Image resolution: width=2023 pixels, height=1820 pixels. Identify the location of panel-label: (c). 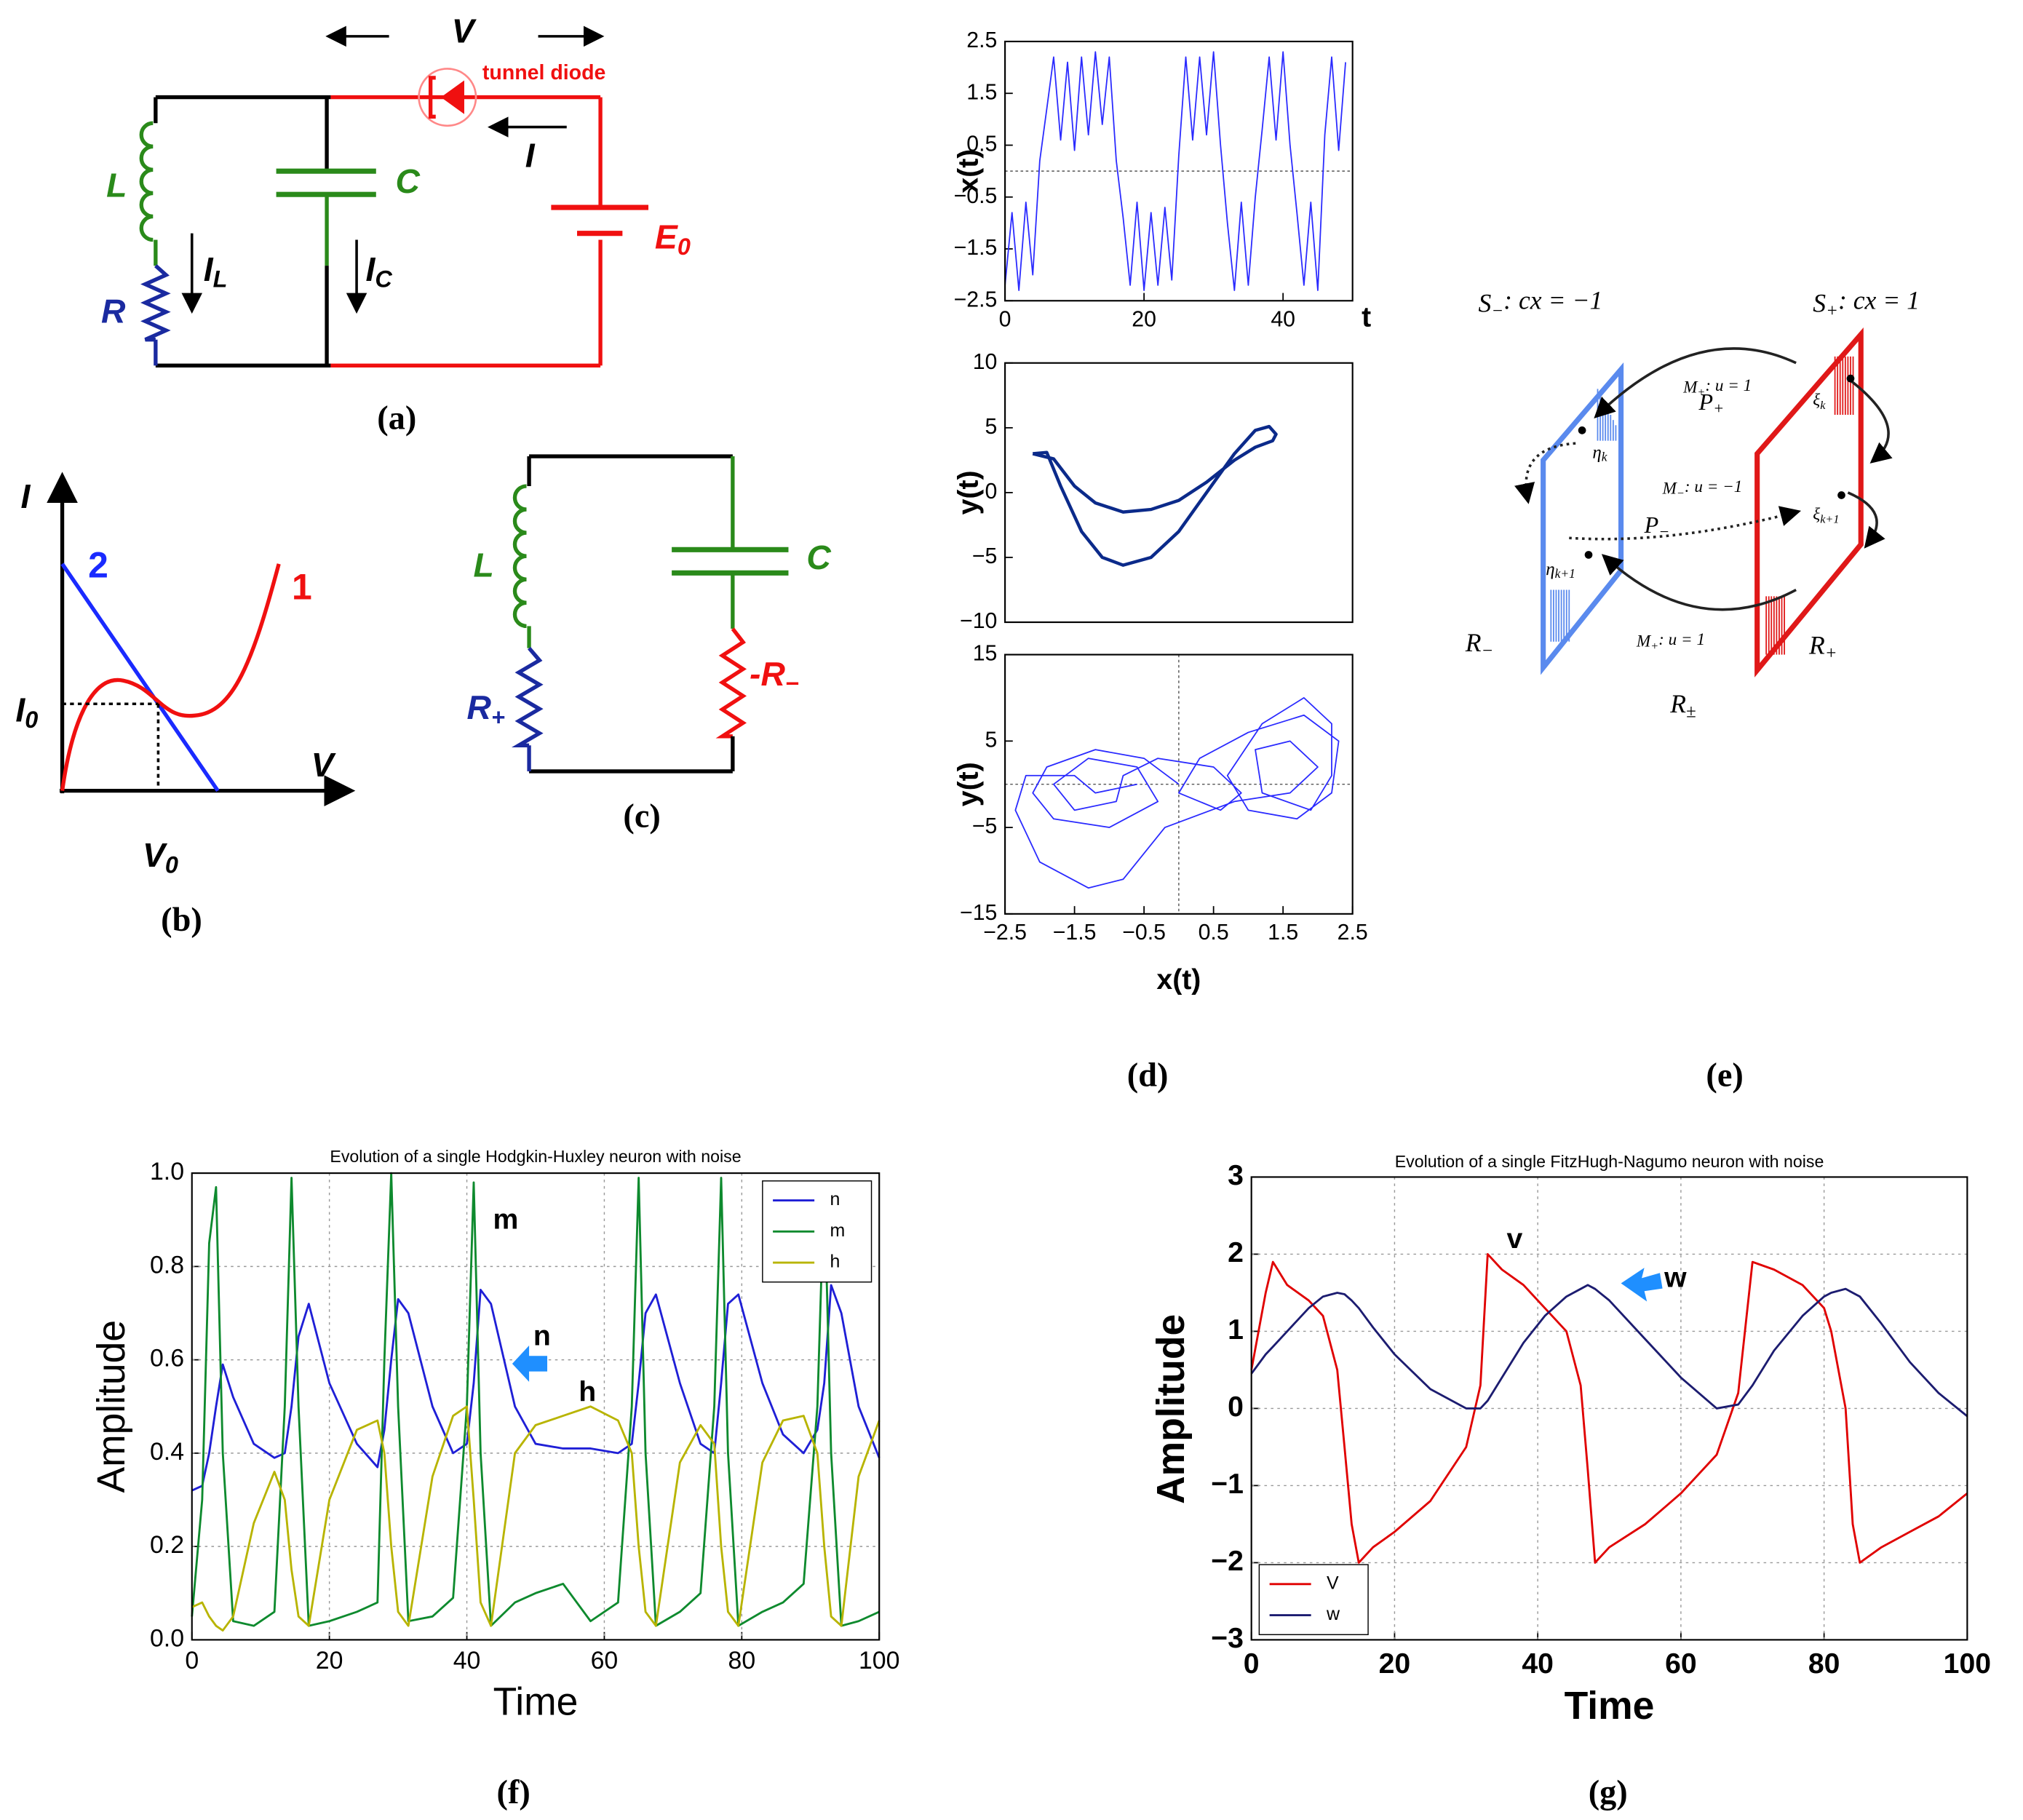
(641, 816).